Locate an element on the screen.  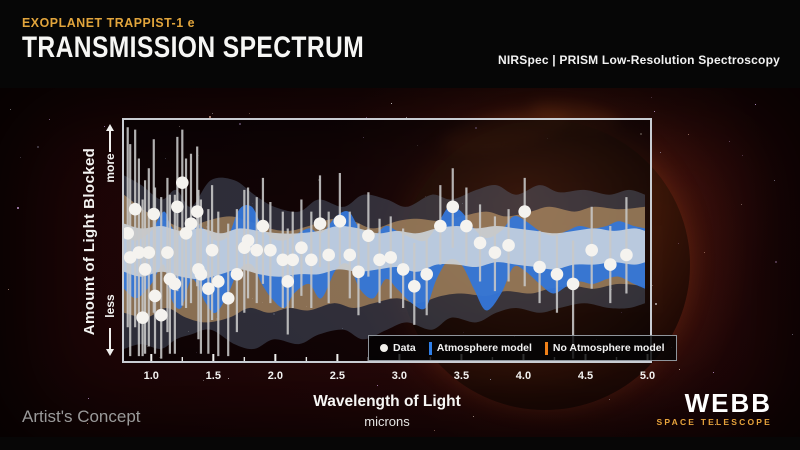
legend-label: No Atmosphere model is located at coordinates (608, 348).